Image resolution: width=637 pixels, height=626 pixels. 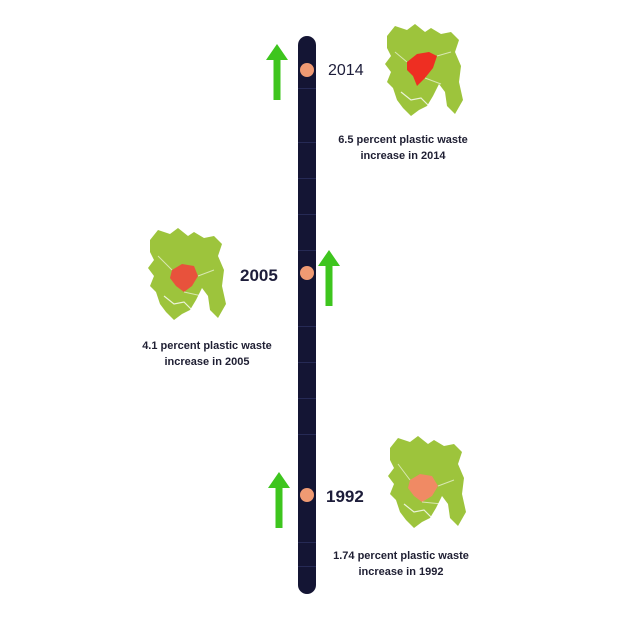 I want to click on caption-line: increase in 2005, so click(x=207, y=362).